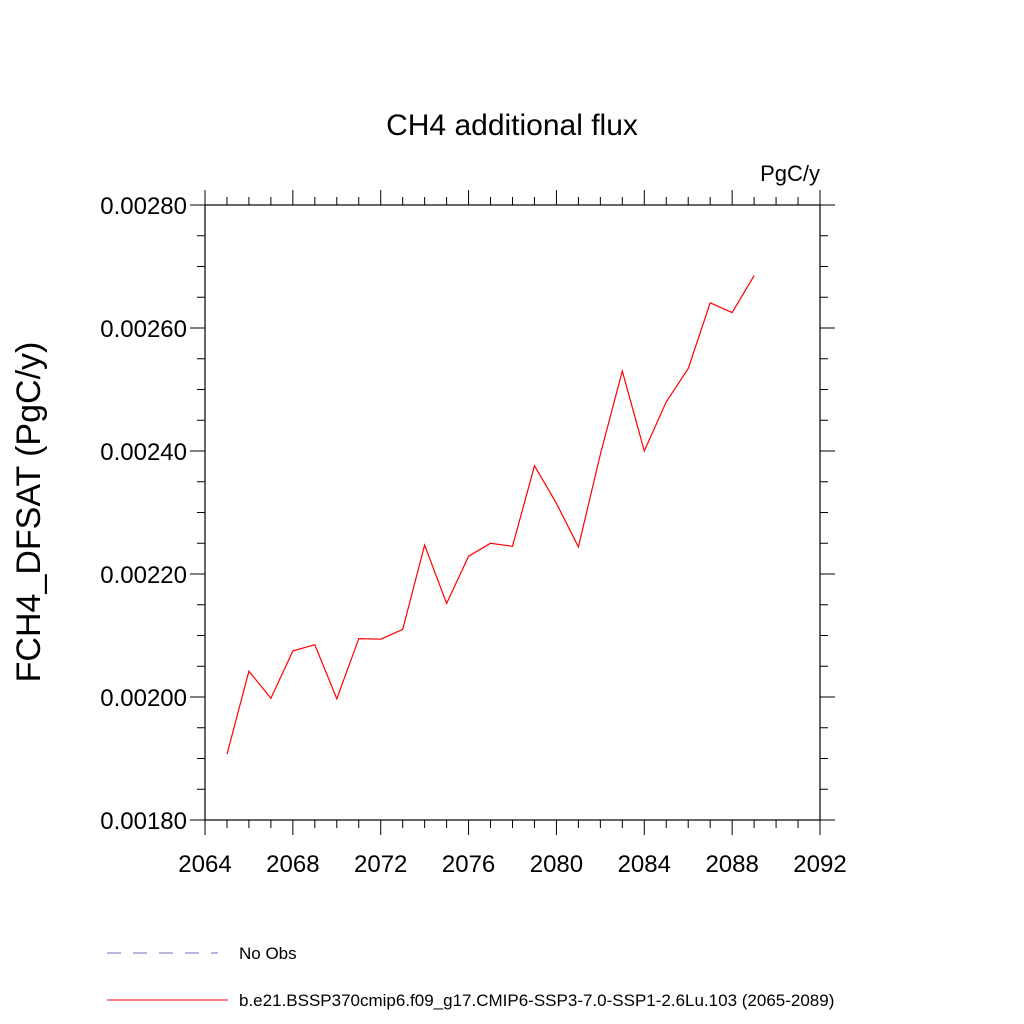 The image size is (1024, 1024). What do you see at coordinates (143, 206) in the screenshot?
I see `y-tick-label: 0.00280` at bounding box center [143, 206].